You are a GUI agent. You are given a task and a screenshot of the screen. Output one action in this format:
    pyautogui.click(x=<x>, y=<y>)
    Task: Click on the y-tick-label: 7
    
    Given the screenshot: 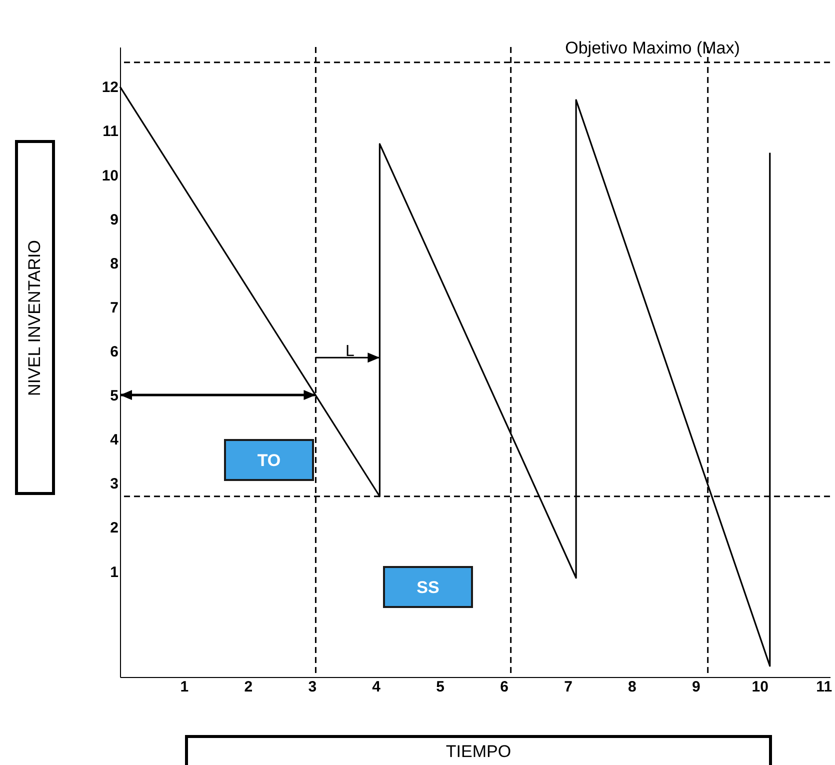 What is the action you would take?
    pyautogui.click(x=114, y=307)
    